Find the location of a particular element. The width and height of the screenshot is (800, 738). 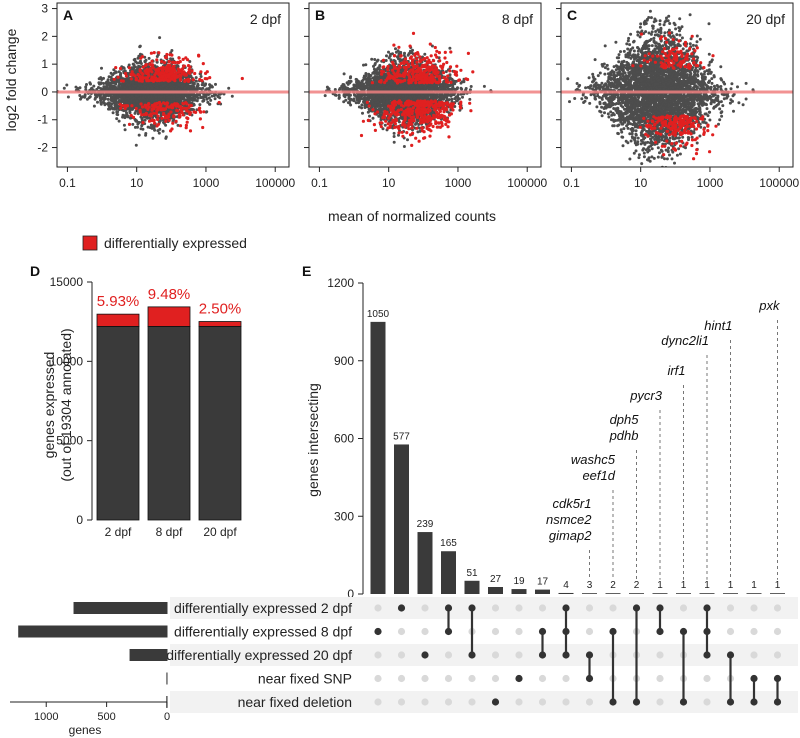

x-tick-label: 1000 is located at coordinates (206, 183).